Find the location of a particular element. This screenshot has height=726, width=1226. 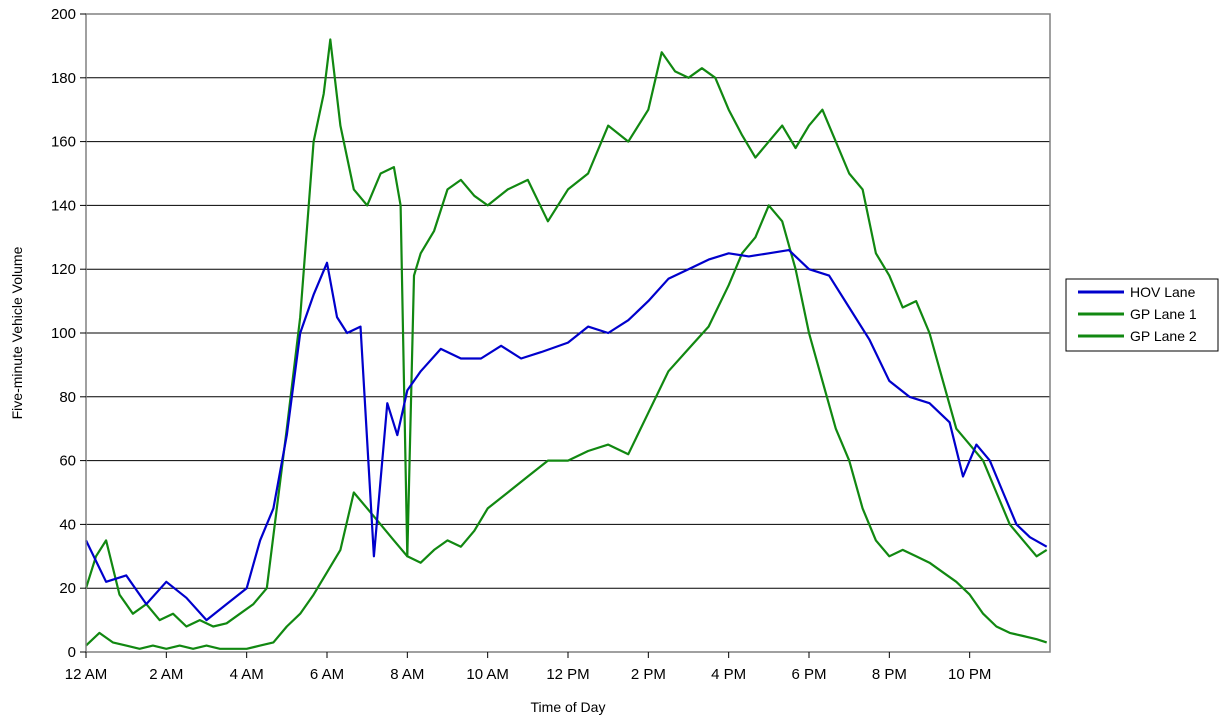

y-tick-label: 140 is located at coordinates (63, 205).